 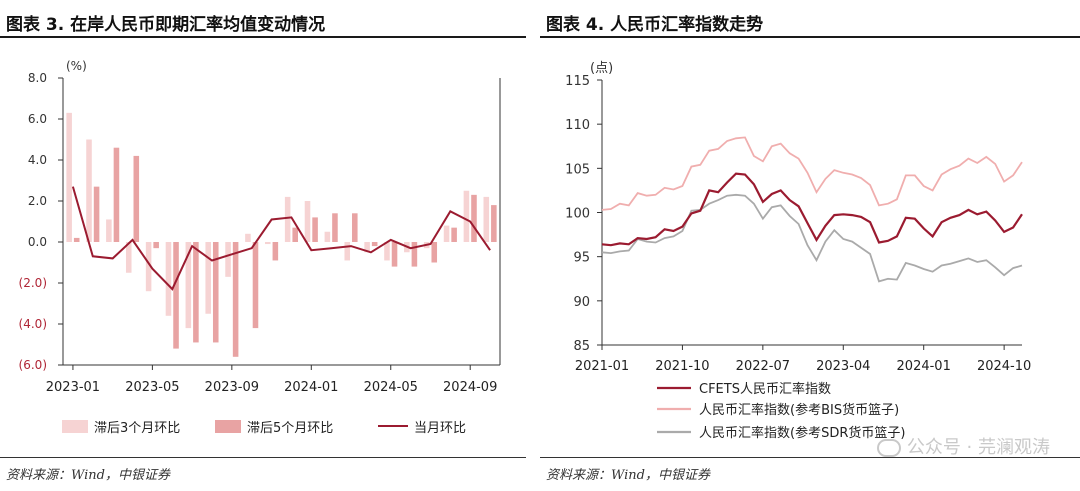 I want to click on x-tick-label: 2022-07, so click(x=763, y=366).